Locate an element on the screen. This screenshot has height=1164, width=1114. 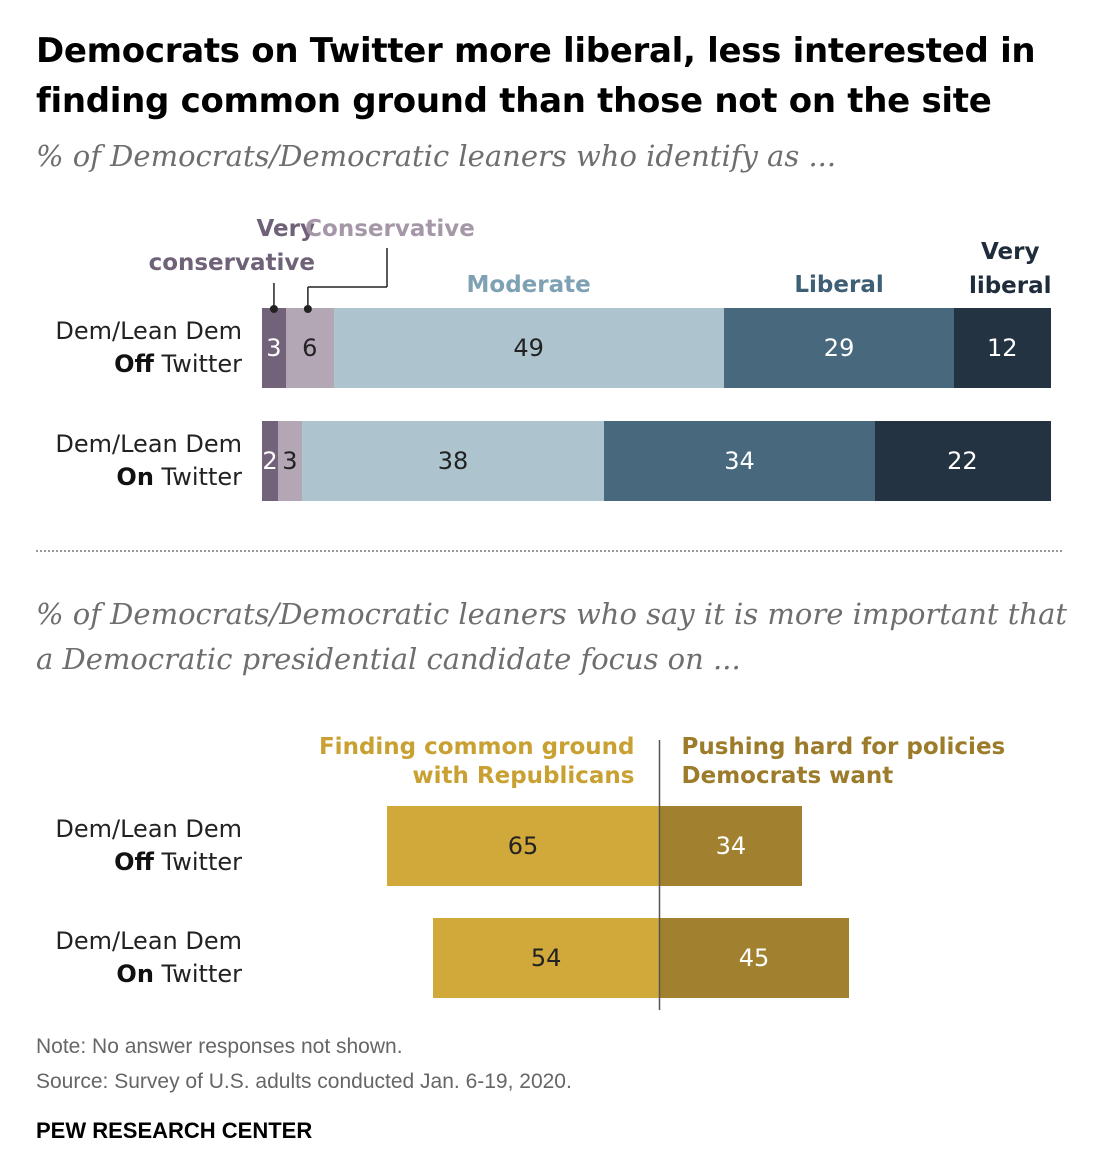
bar-very-liberal-on is located at coordinates (962, 461).